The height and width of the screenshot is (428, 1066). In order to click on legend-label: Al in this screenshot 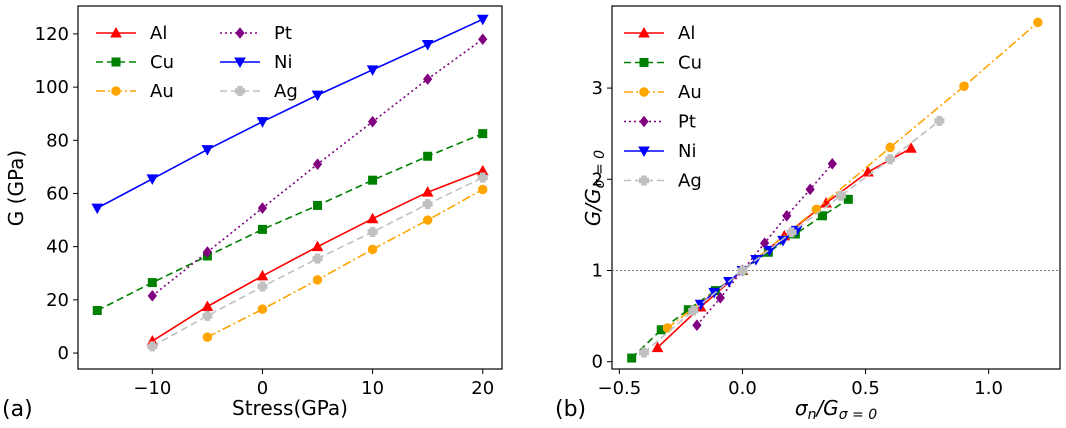, I will do `click(158, 33)`.